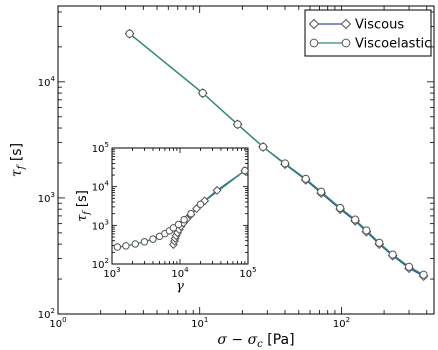 Image resolution: width=438 pixels, height=350 pixels. Describe the element at coordinates (393, 44) in the screenshot. I see `legend-label: Viscoelastic` at that location.